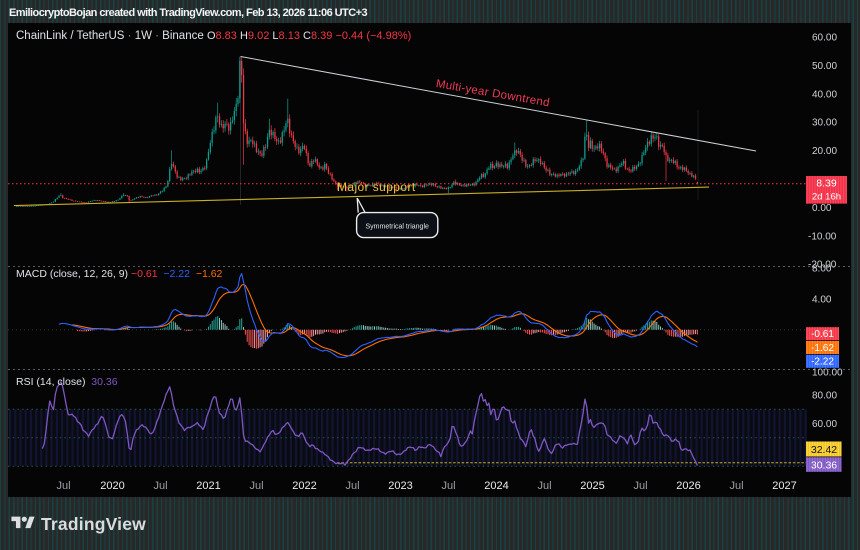 The height and width of the screenshot is (550, 860). Describe the element at coordinates (400, 486) in the screenshot. I see `svg-text: 2023` at that location.